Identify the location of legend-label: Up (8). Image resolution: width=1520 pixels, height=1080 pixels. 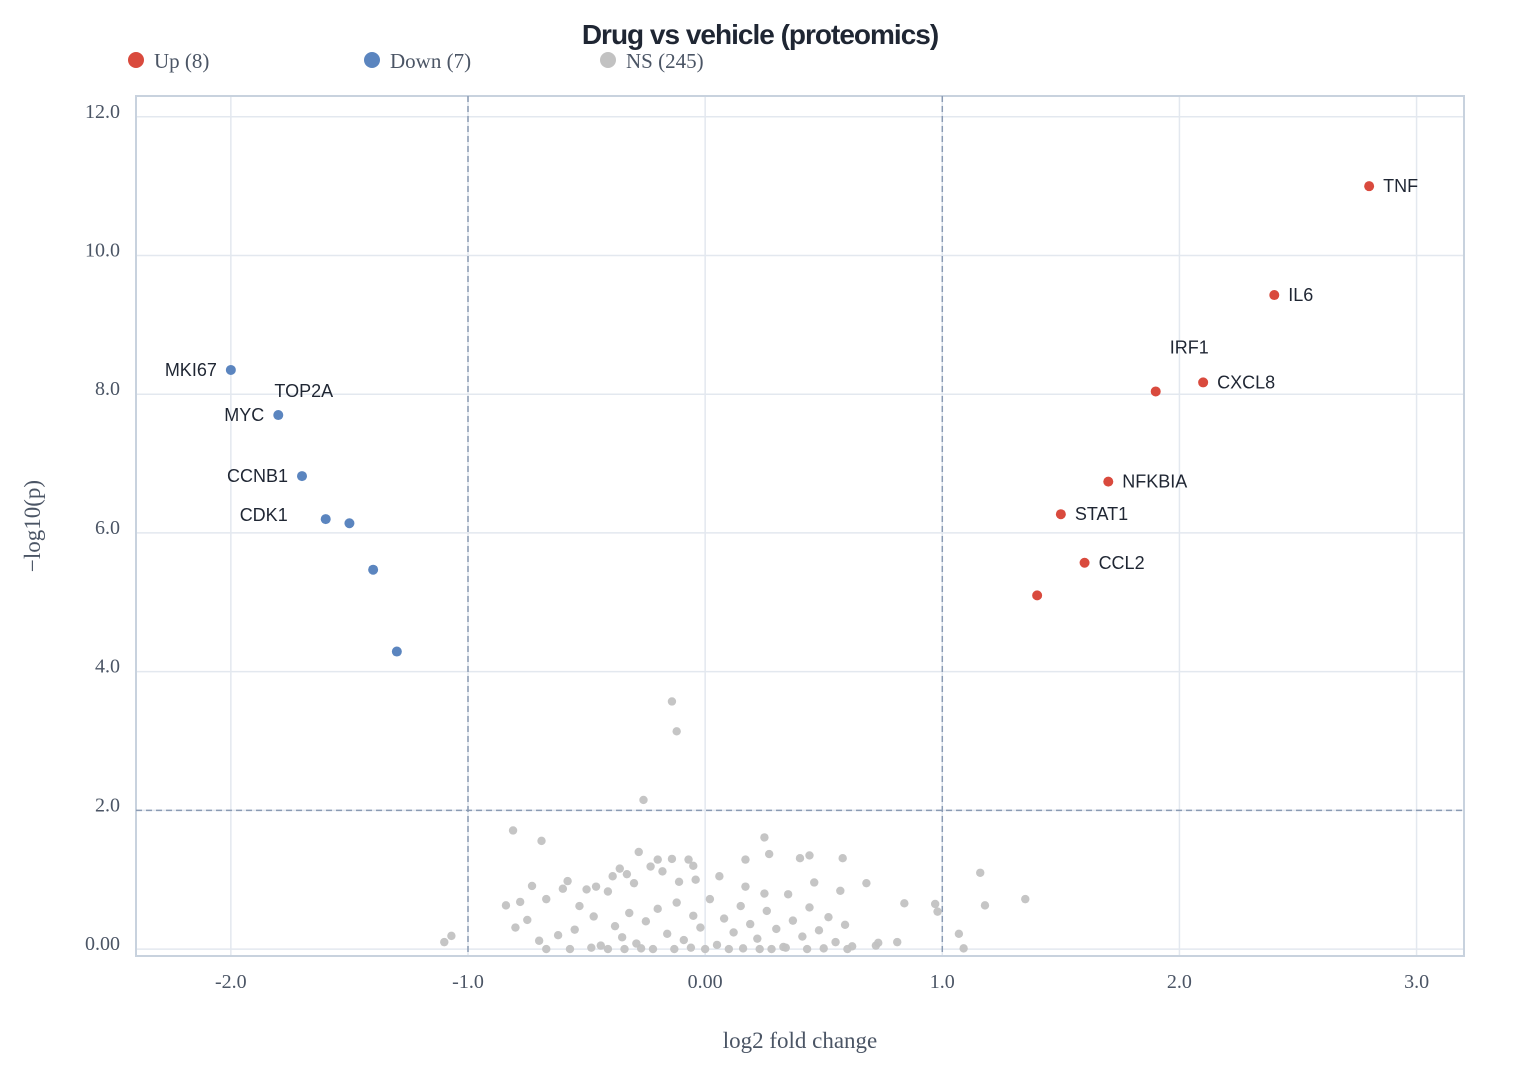
(181, 61).